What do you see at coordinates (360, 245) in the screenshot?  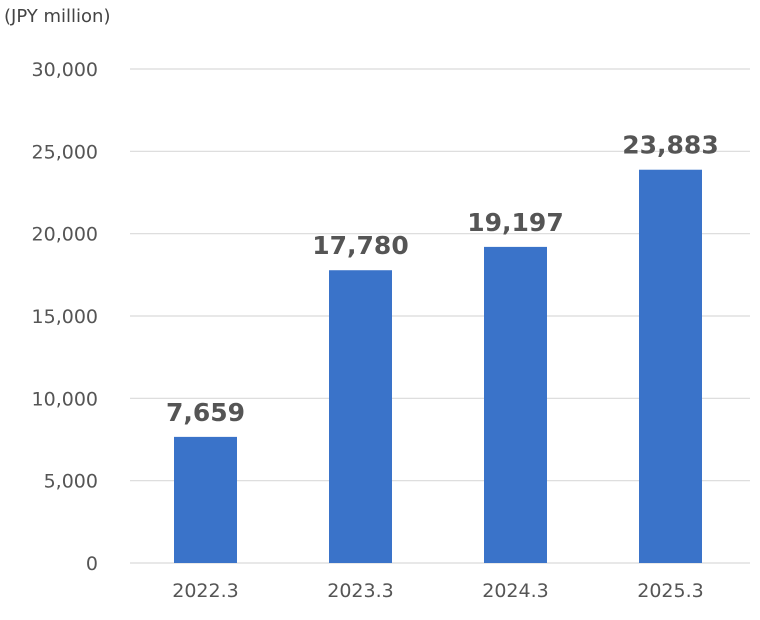 I see `data-label-2023.3: 17,780` at bounding box center [360, 245].